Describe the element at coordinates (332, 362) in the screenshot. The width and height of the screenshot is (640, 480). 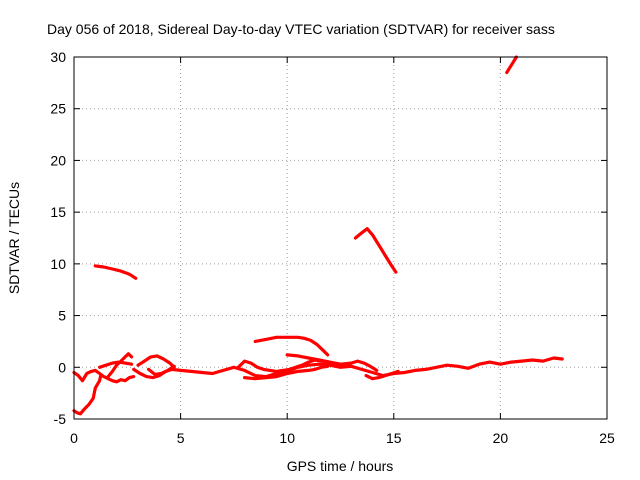
I see `data-trace-s11` at that location.